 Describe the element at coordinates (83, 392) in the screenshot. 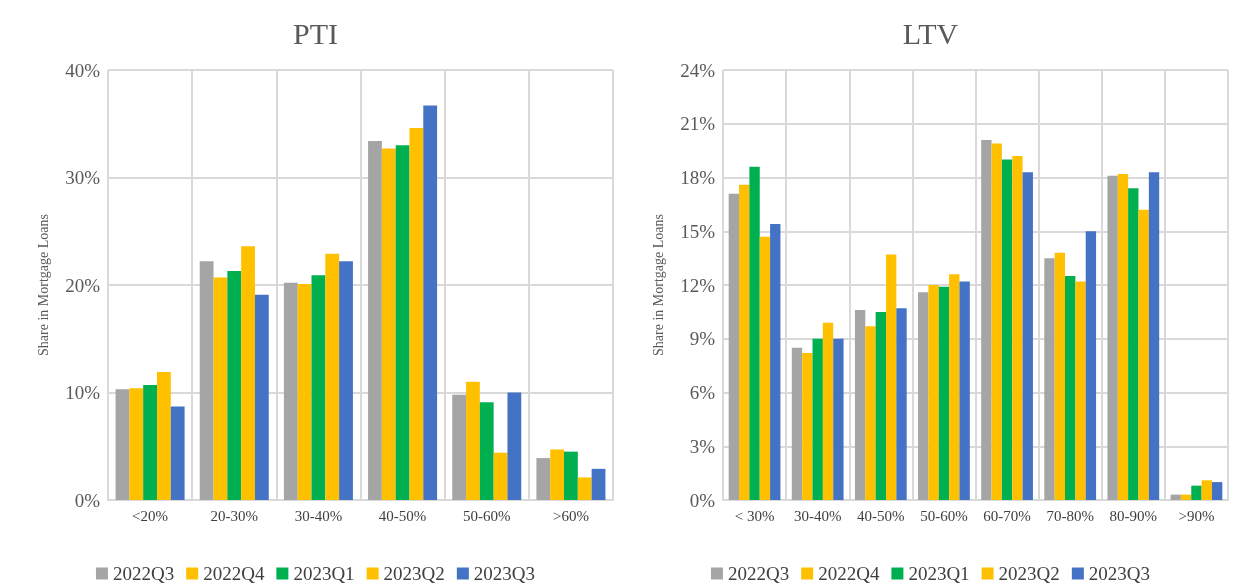

I see `y-tick-label: 10%` at that location.